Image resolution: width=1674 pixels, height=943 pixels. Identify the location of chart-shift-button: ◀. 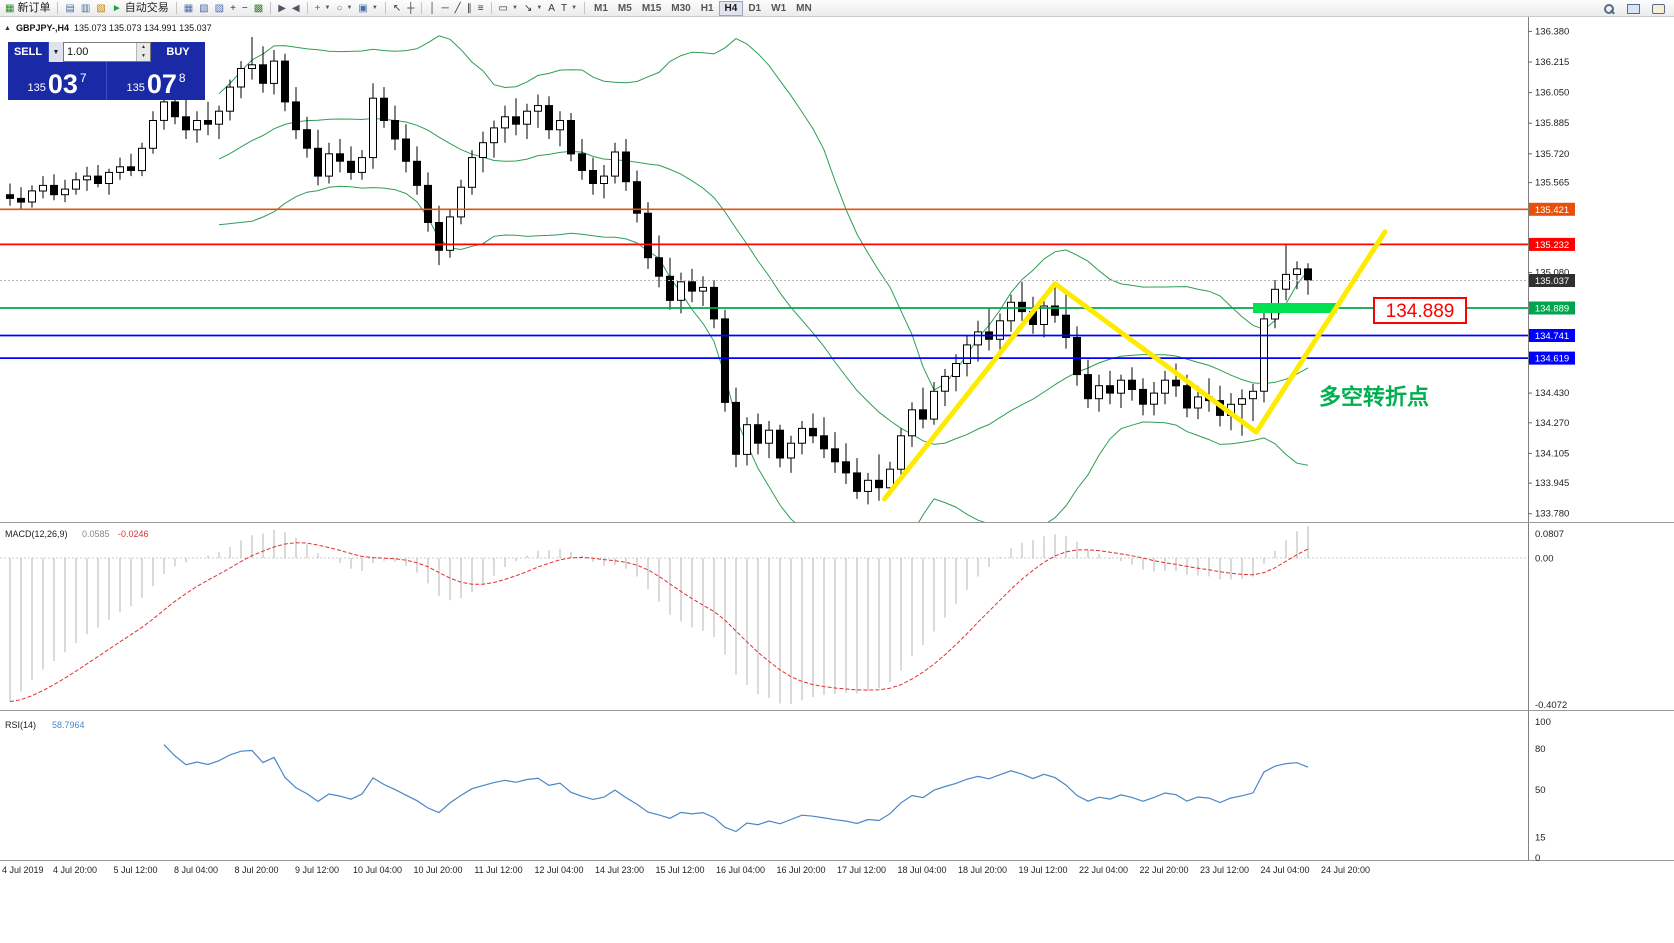
(296, 8).